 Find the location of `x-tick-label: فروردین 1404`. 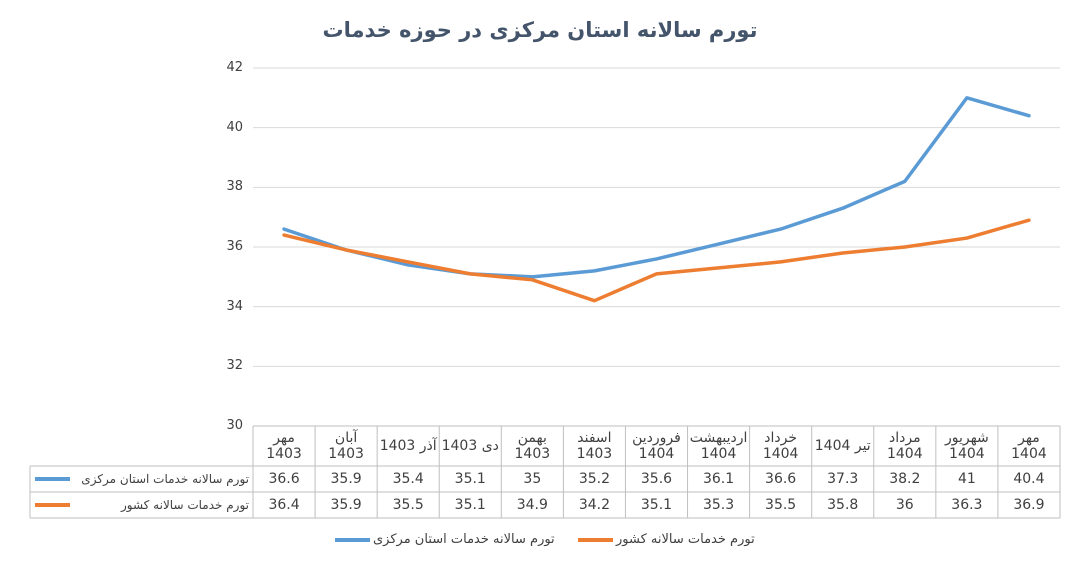

x-tick-label: فروردین 1404 is located at coordinates (656, 446).